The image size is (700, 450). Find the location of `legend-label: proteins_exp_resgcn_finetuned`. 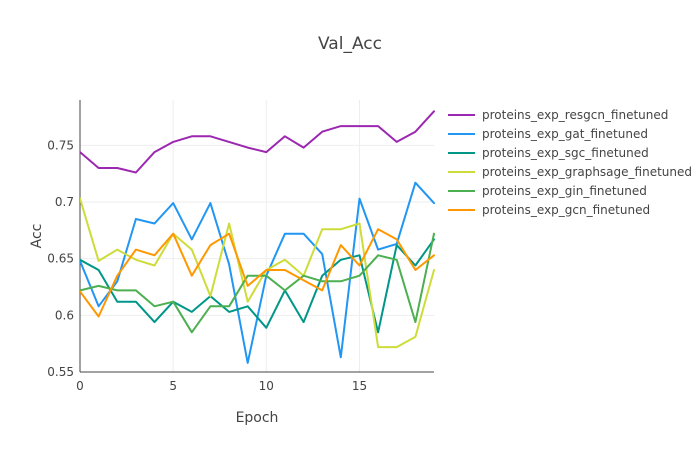

legend-label: proteins_exp_resgcn_finetuned is located at coordinates (575, 115).